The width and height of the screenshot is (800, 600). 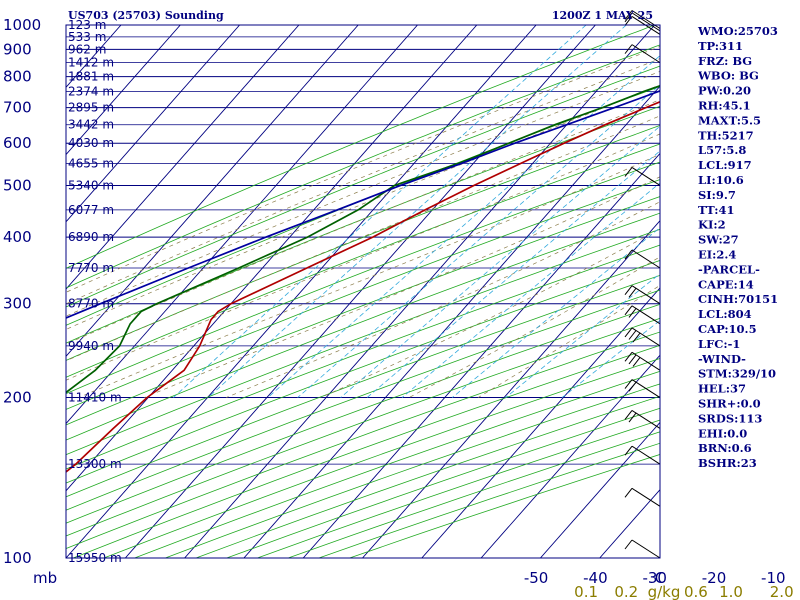 What do you see at coordinates (727, 463) in the screenshot?
I see `index-value: BSHR:23` at bounding box center [727, 463].